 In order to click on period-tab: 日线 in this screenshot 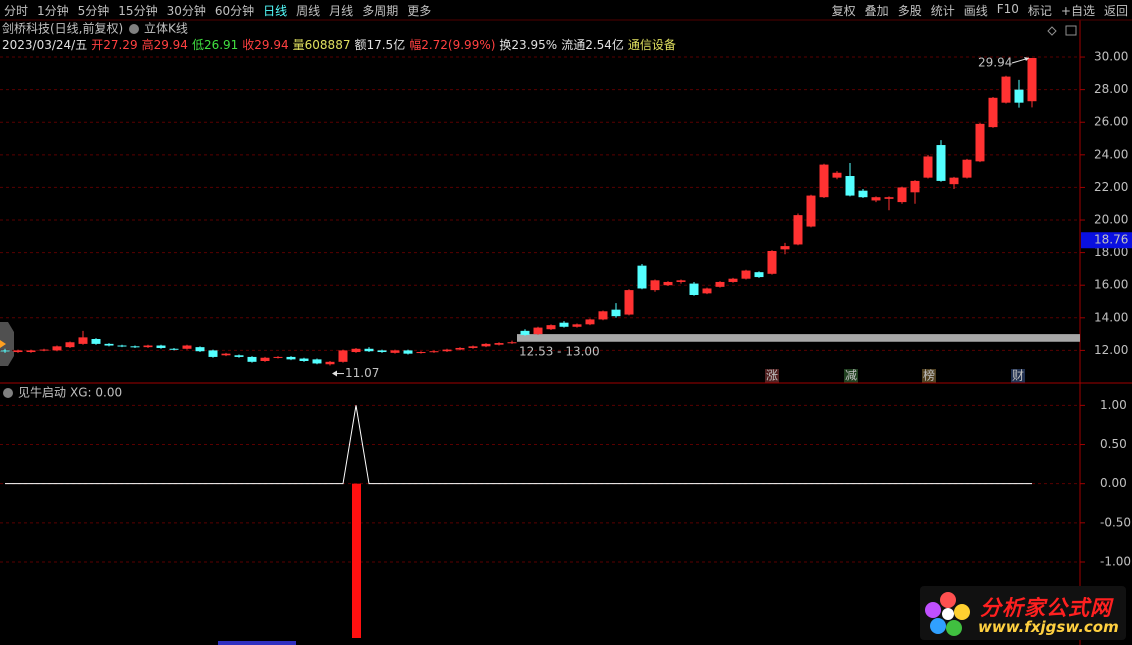, I will do `click(275, 10)`.